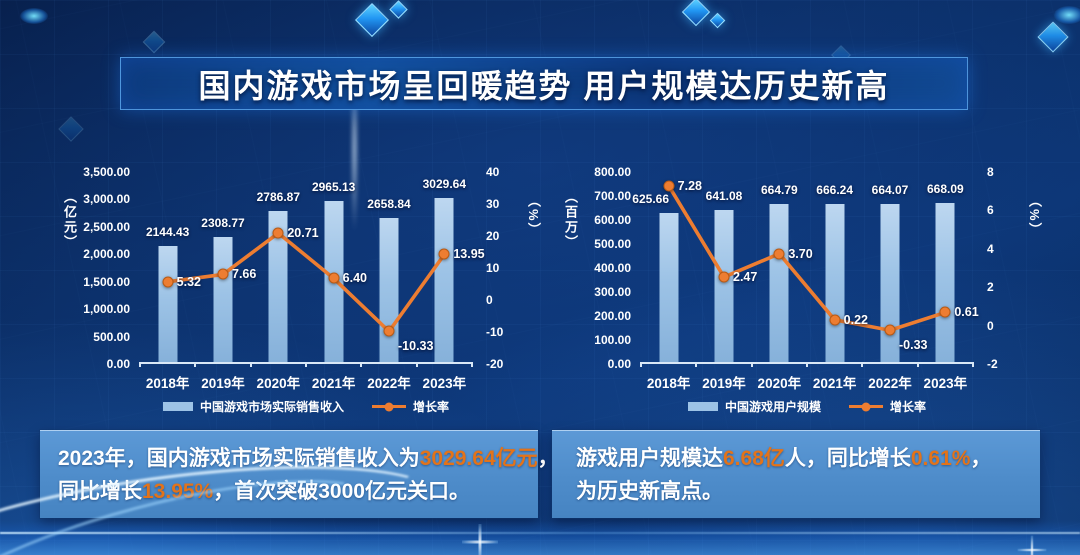 This screenshot has width=1080, height=555. What do you see at coordinates (724, 195) in the screenshot?
I see `bar-value-label: 641.08` at bounding box center [724, 195].